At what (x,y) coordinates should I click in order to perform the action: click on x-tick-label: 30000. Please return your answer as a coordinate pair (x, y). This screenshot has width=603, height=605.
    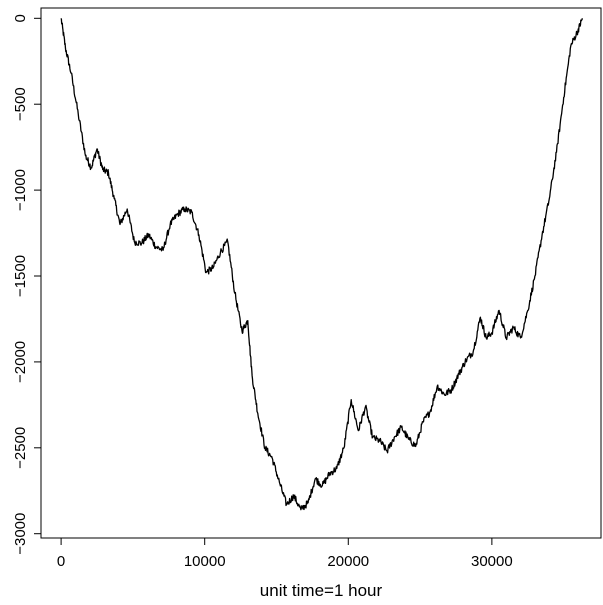
    Looking at the image, I should click on (492, 561).